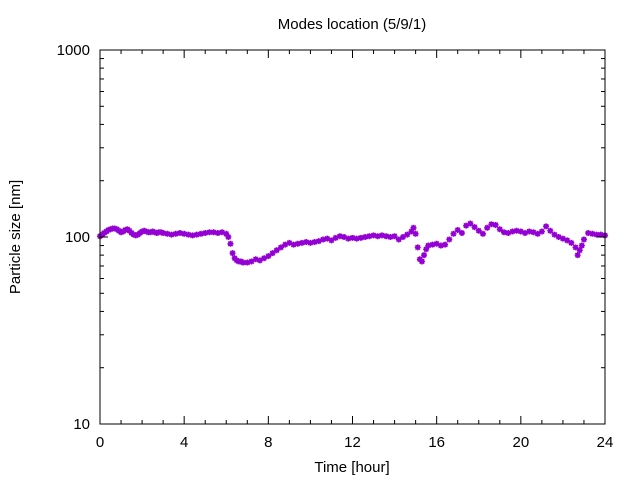 This screenshot has width=640, height=480. Describe the element at coordinates (184, 442) in the screenshot. I see `x-tick-label: 4` at that location.